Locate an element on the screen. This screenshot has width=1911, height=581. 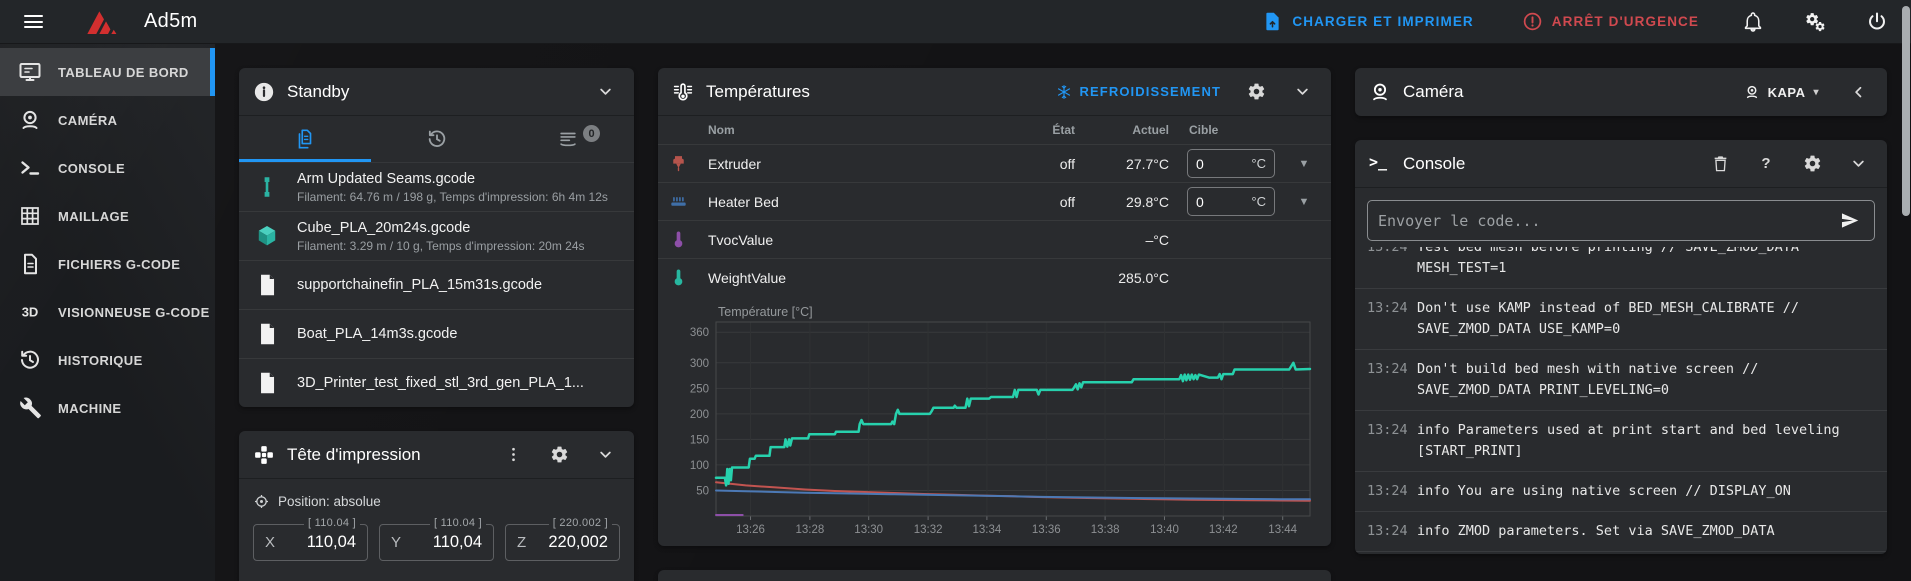
sidebar-item-historique: HISTORIQUE is located at coordinates (107, 360).